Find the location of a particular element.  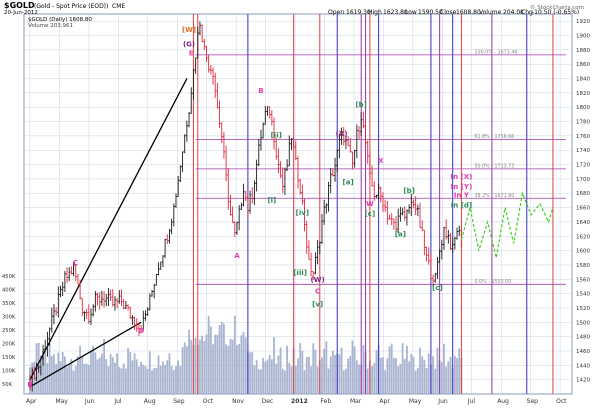

chg-value: -10.50 (-0.65%) is located at coordinates (555, 12).